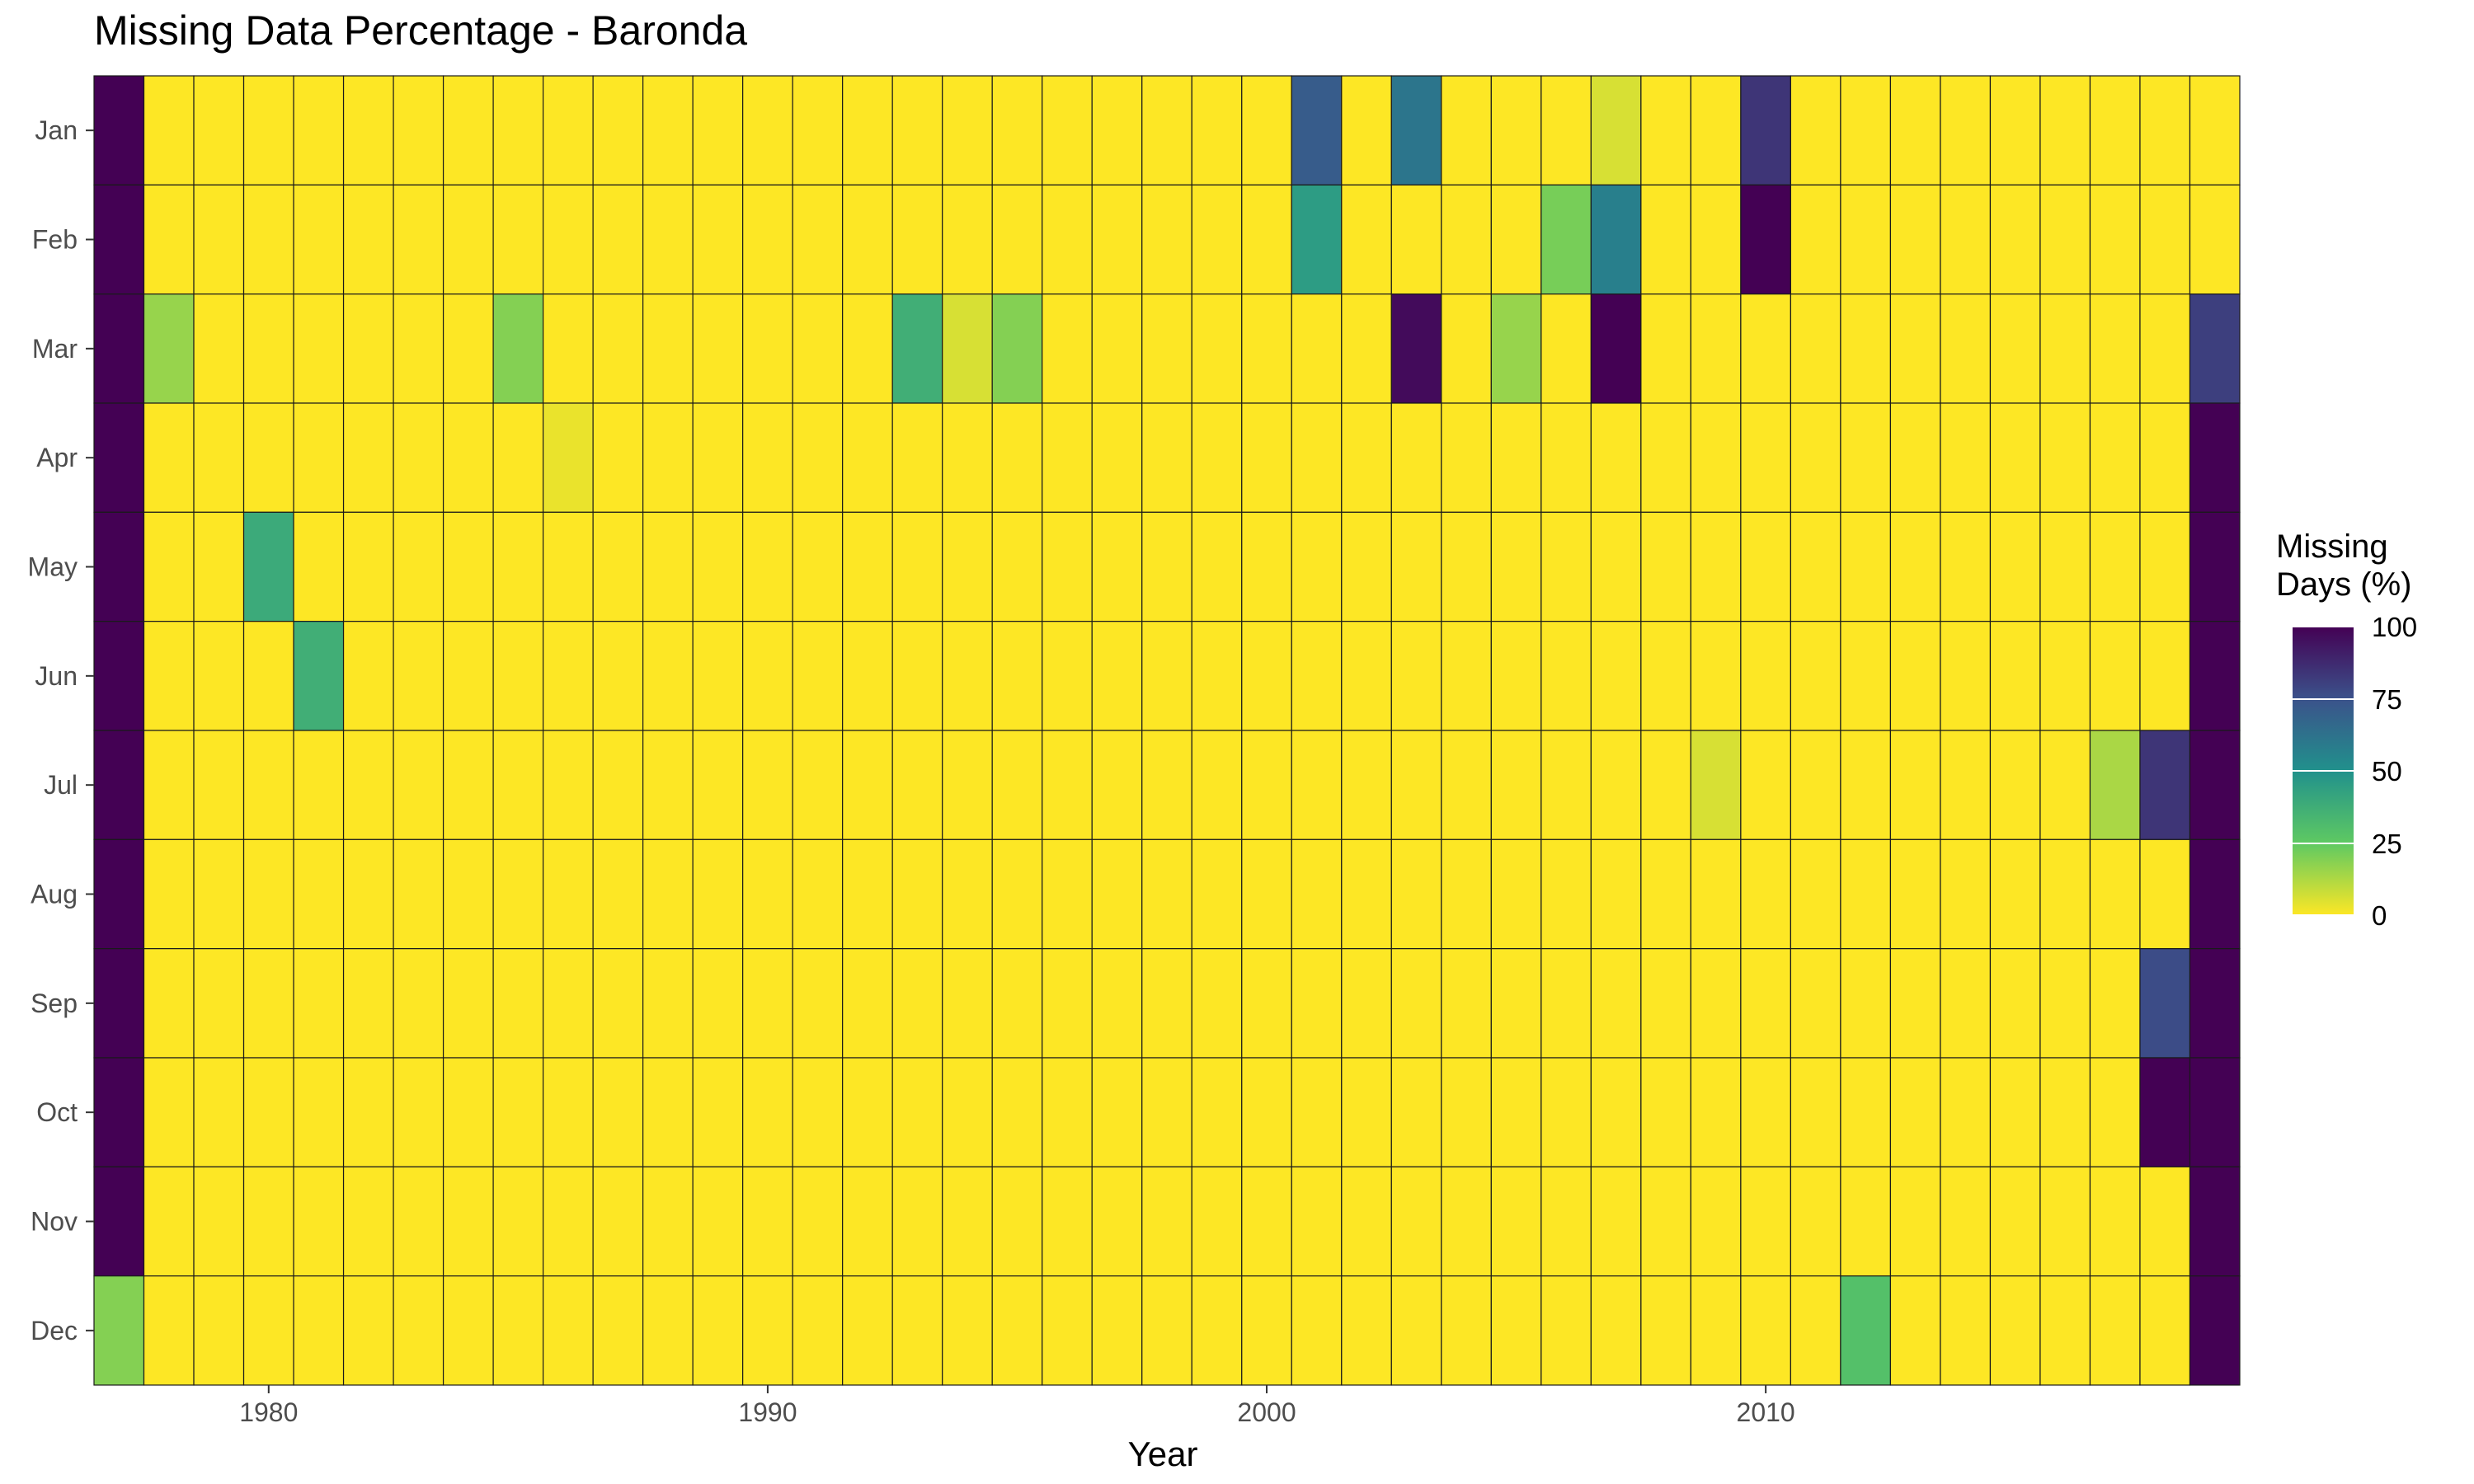 The height and width of the screenshot is (1484, 2474). What do you see at coordinates (54, 1004) in the screenshot?
I see `y-tick-label: Sep` at bounding box center [54, 1004].